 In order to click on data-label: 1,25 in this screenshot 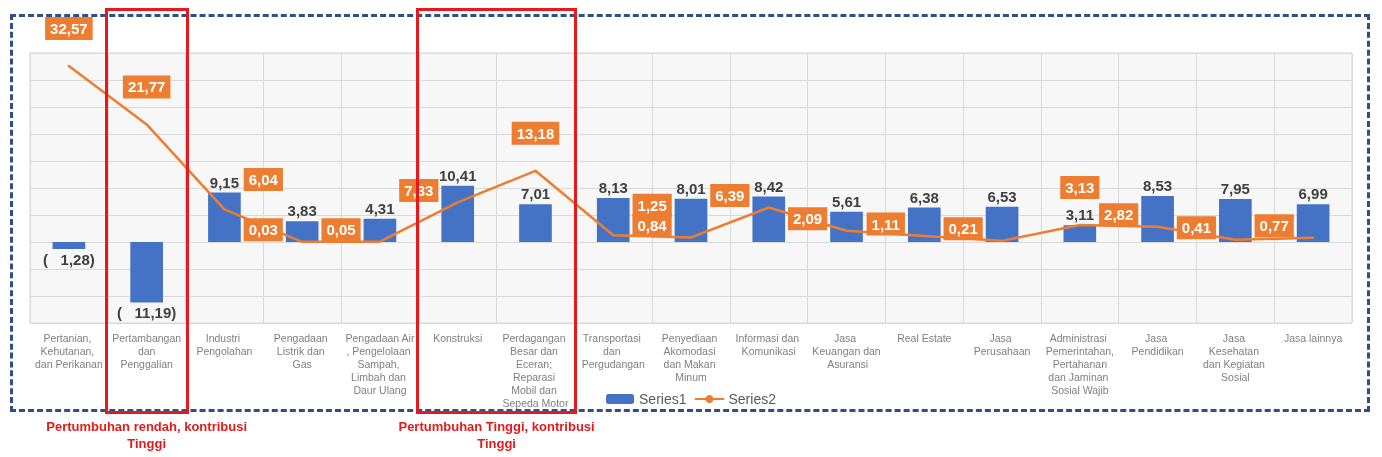, I will do `click(652, 205)`.